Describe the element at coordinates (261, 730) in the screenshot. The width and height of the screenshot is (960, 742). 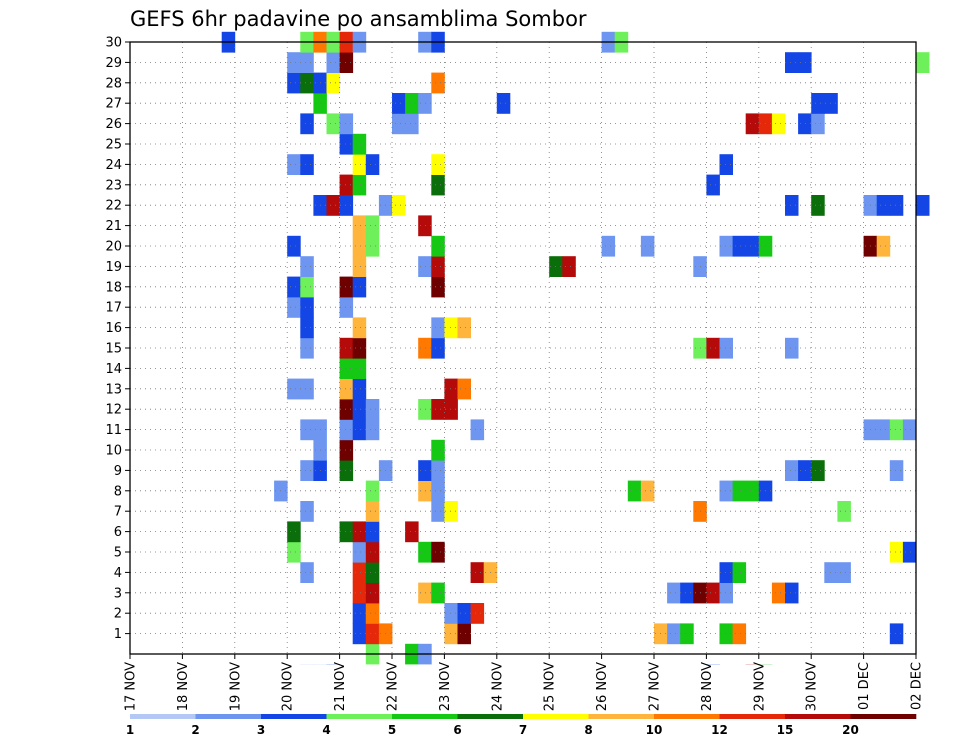
I see `colorbar-label: 3` at that location.